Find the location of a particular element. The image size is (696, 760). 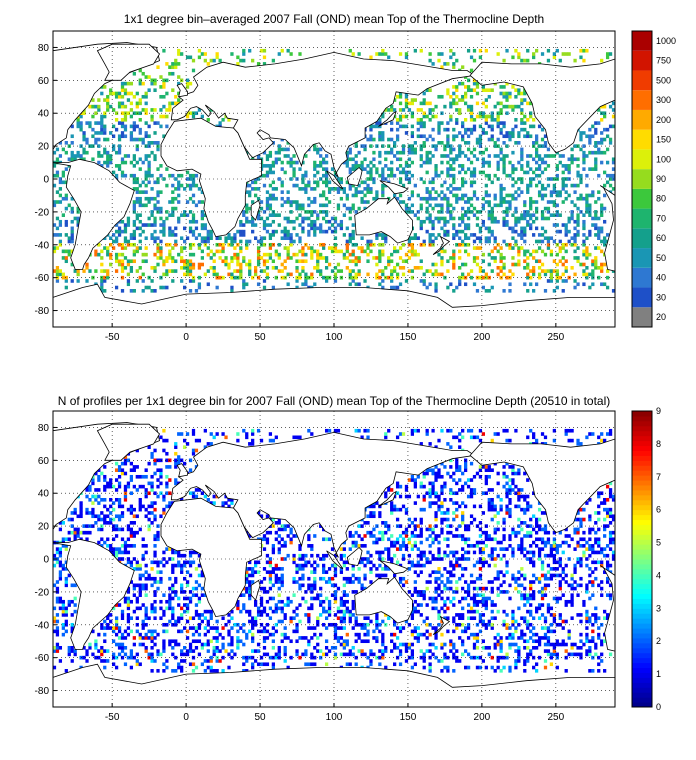

colorbar-swatch is located at coordinates (642, 258).